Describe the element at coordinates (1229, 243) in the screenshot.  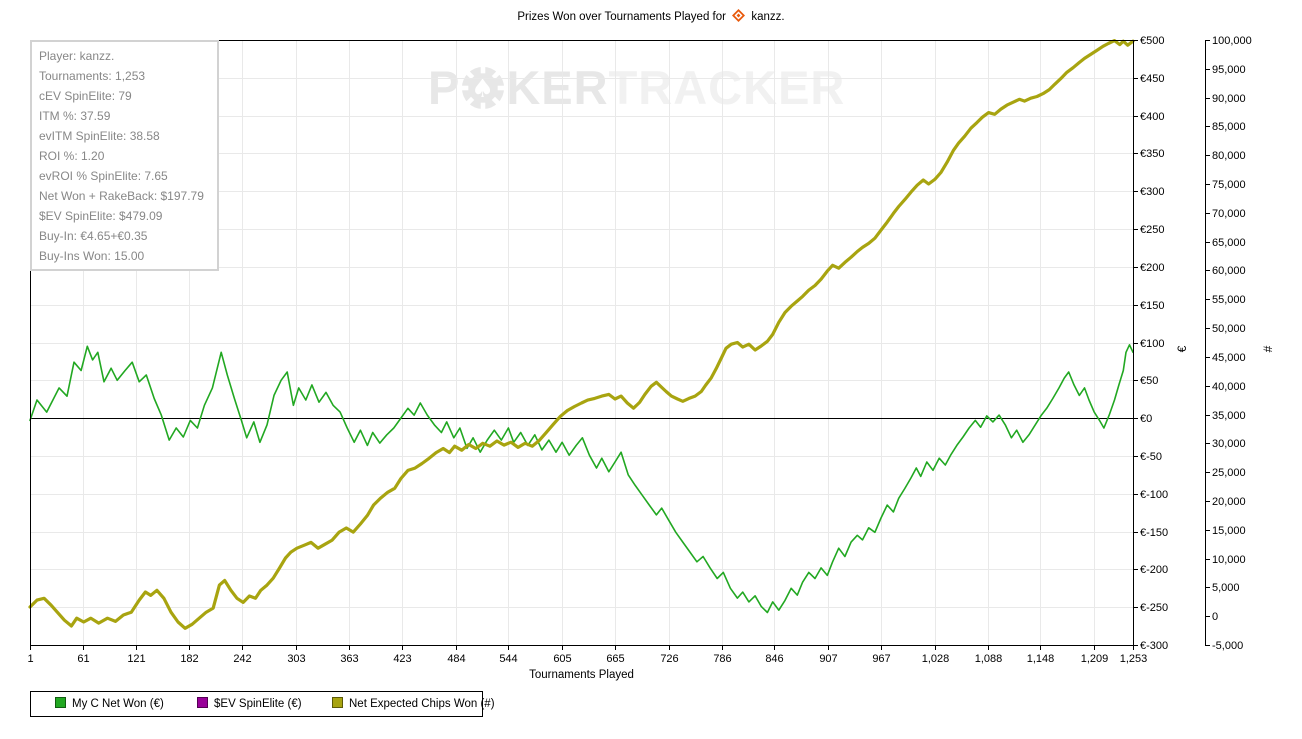
I see `chips-axis-label: 65,000` at that location.